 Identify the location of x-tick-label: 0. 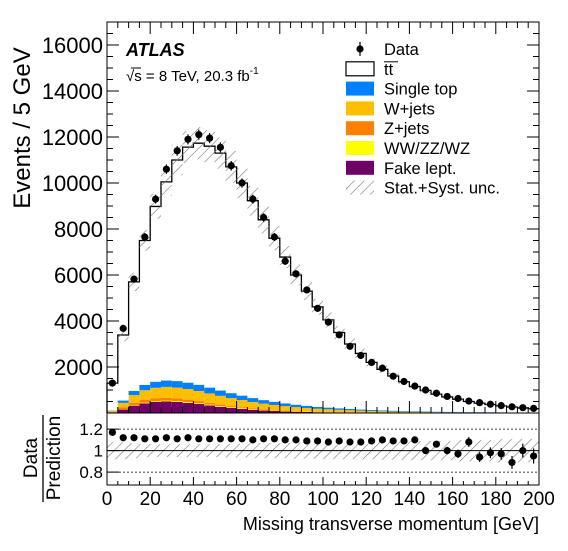
(107, 499).